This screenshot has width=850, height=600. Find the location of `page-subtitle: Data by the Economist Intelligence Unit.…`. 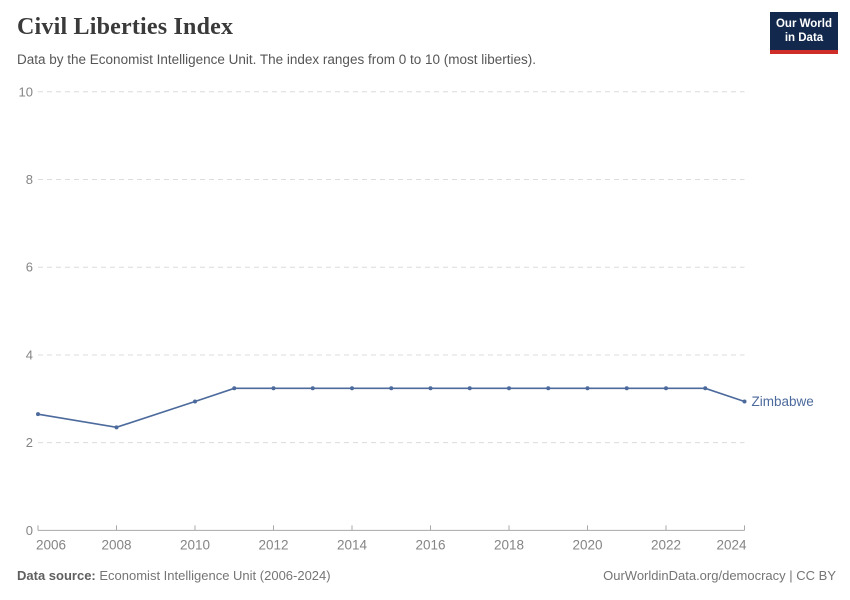

page-subtitle: Data by the Economist Intelligence Unit.… is located at coordinates (276, 59).